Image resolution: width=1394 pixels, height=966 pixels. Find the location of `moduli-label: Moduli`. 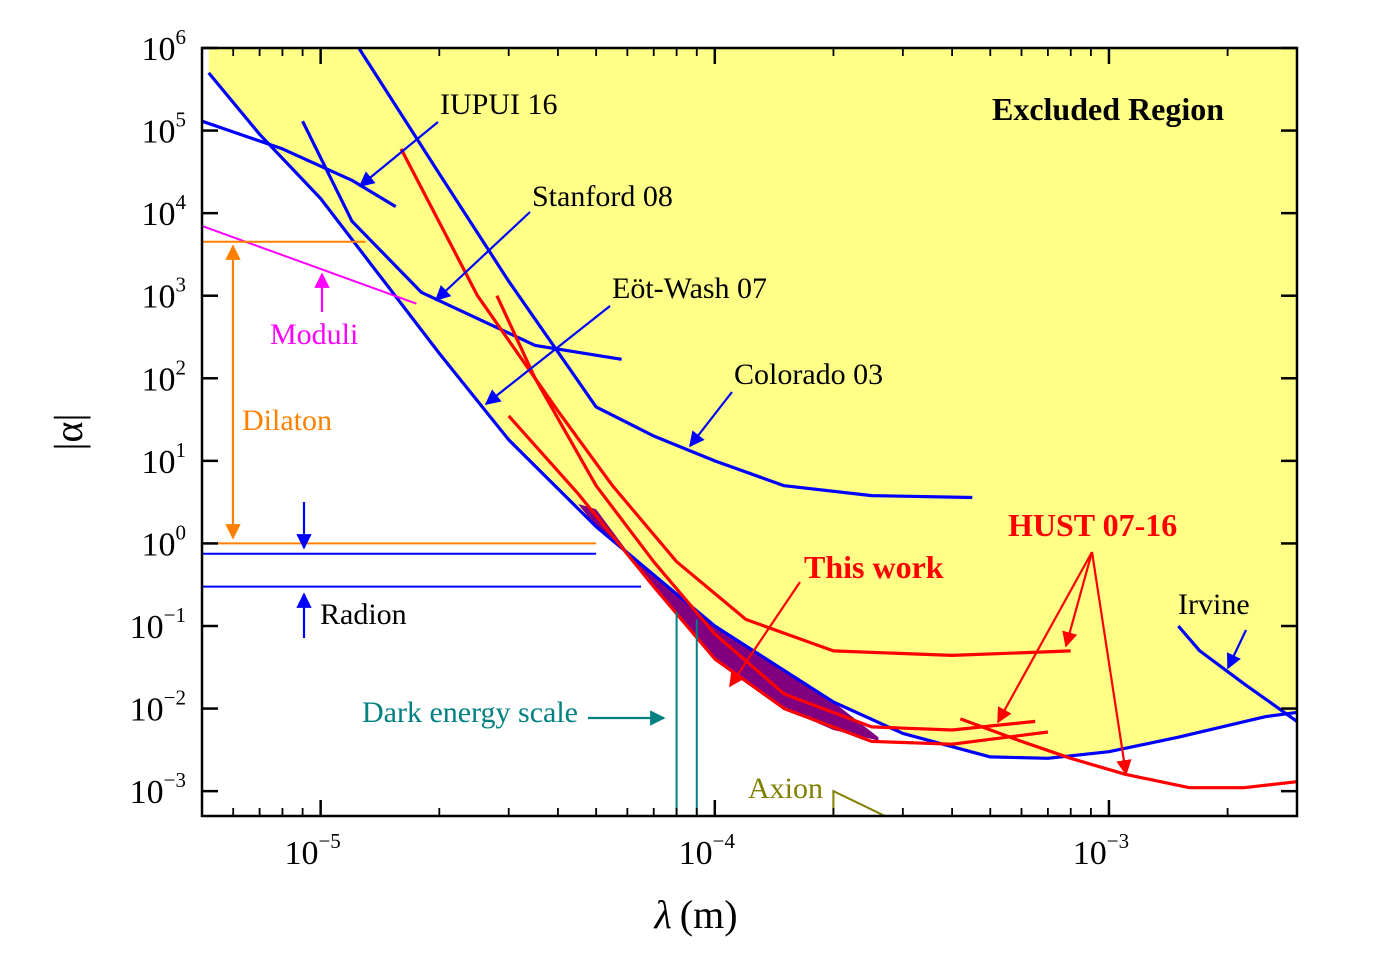

moduli-label: Moduli is located at coordinates (314, 334).